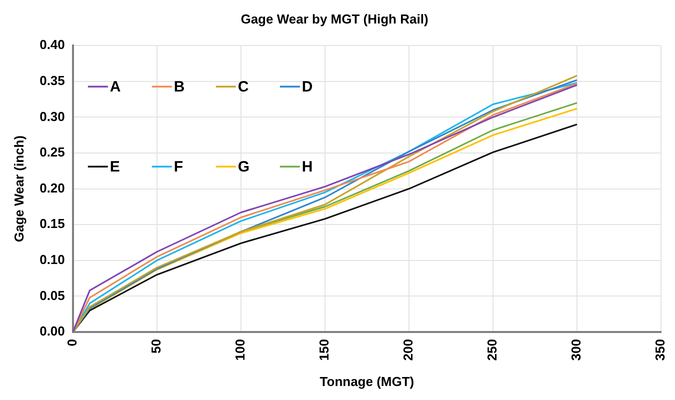  What do you see at coordinates (367, 381) in the screenshot?
I see `x-axis-title: Tonnage (MGT)` at bounding box center [367, 381].